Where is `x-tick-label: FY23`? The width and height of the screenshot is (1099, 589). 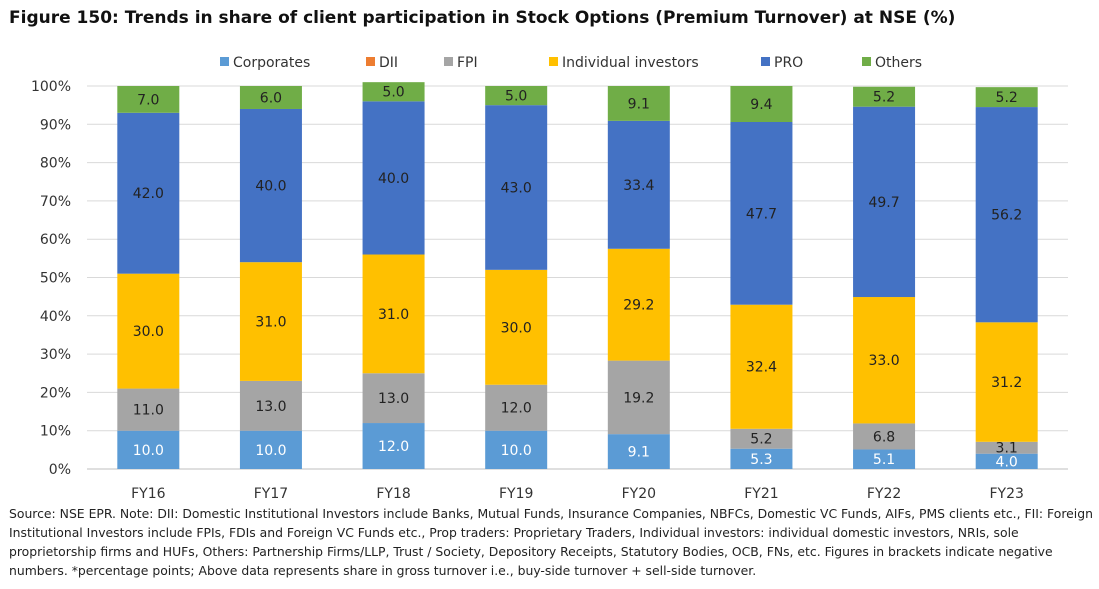
x-tick-label: FY23 is located at coordinates (1006, 494).